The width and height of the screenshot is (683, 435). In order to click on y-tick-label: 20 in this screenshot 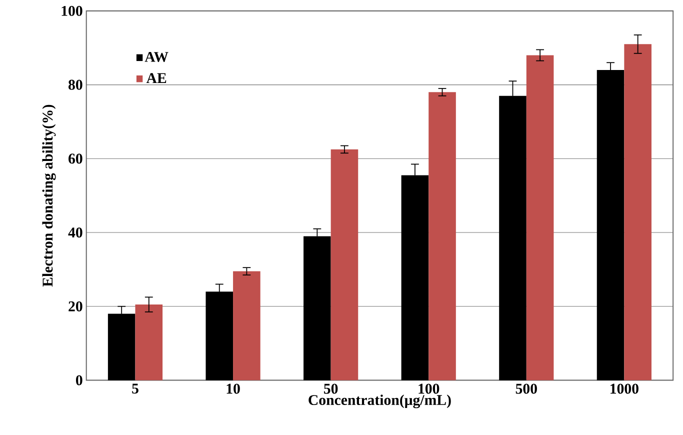, I will do `click(75, 306)`.